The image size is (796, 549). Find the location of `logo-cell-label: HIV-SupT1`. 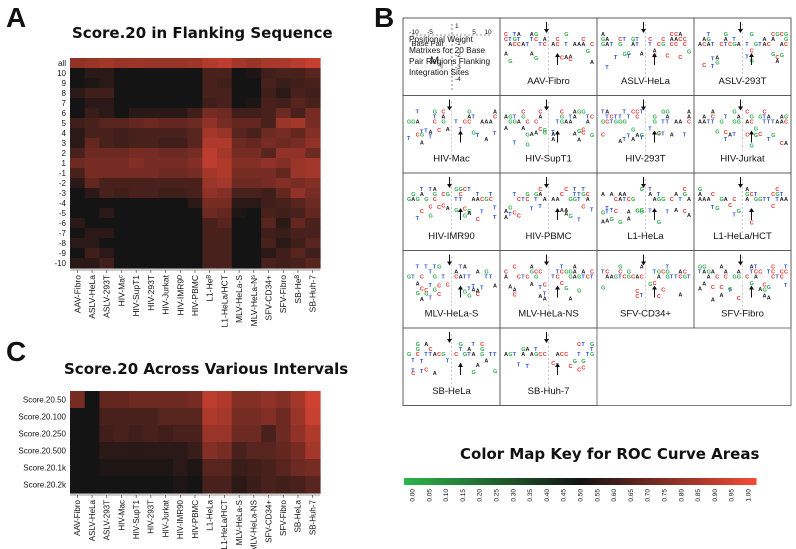

logo-cell-label: HIV-SupT1 is located at coordinates (548, 159).